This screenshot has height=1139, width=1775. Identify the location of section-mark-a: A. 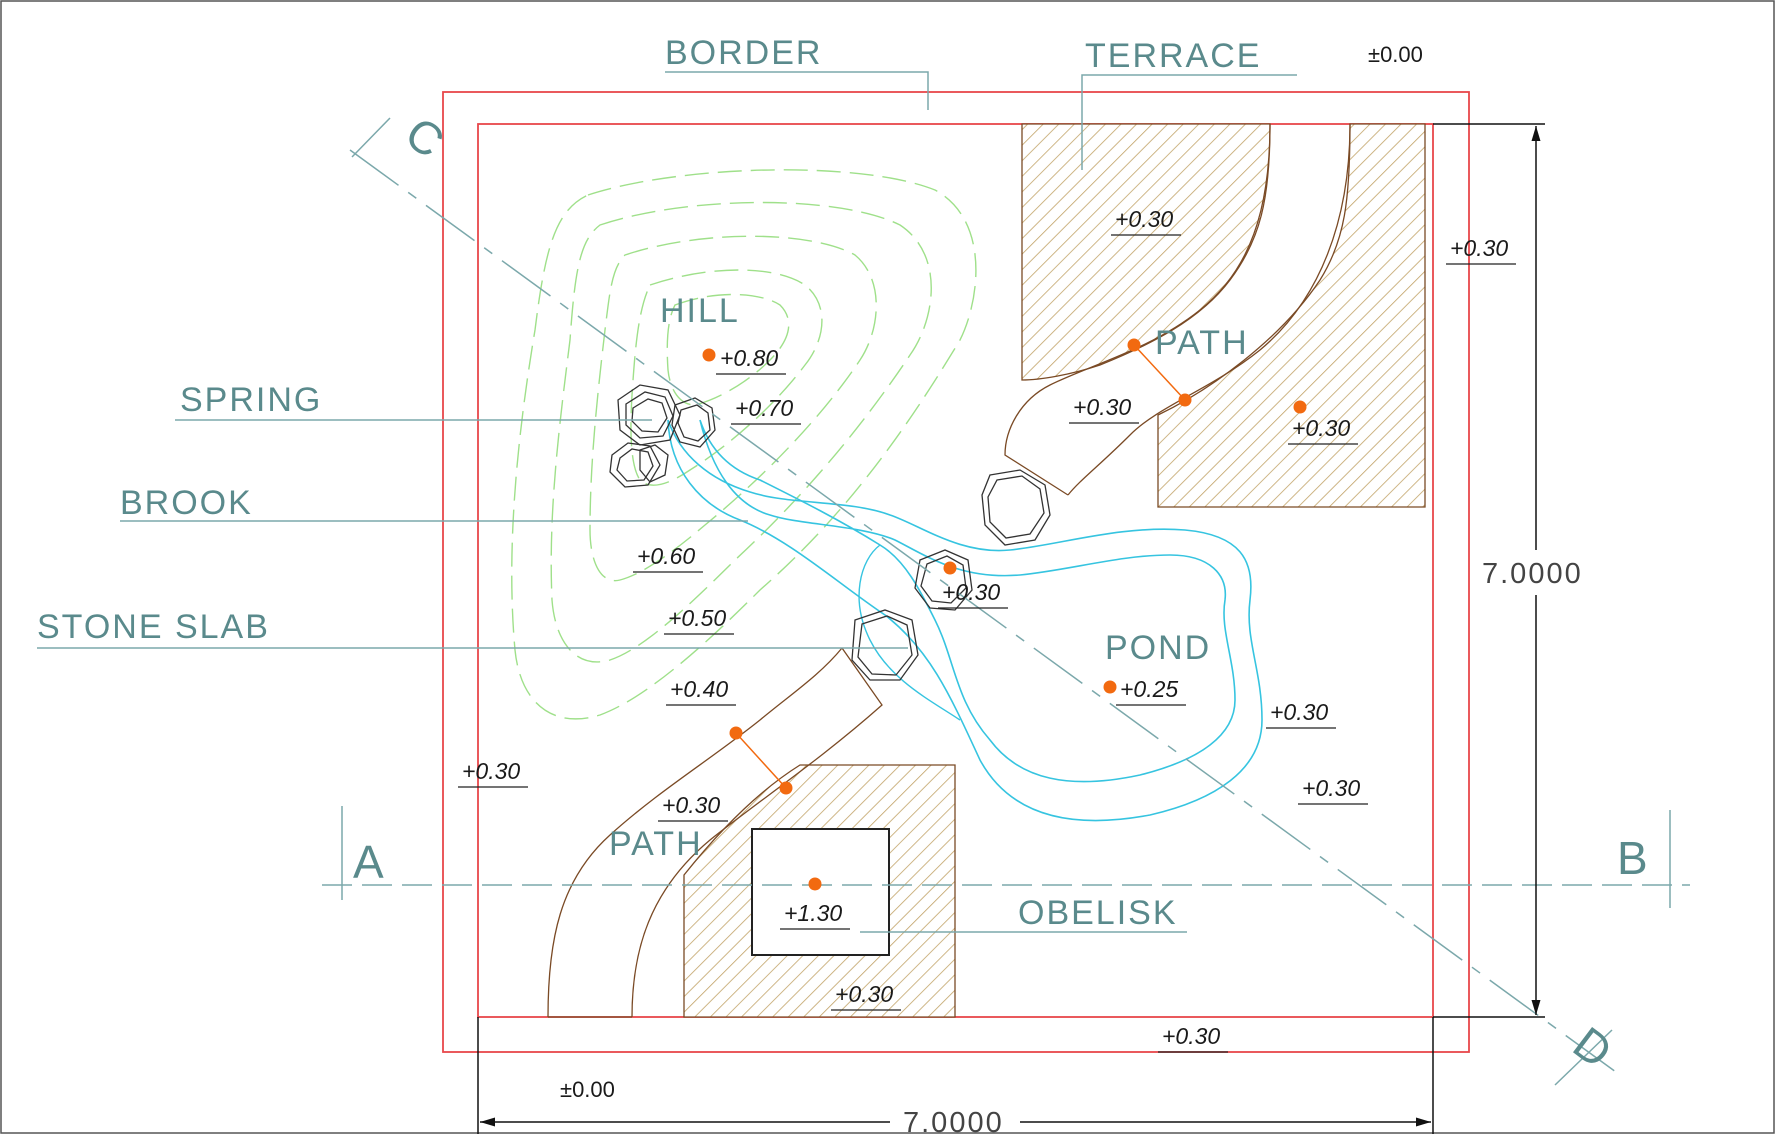
(368, 862).